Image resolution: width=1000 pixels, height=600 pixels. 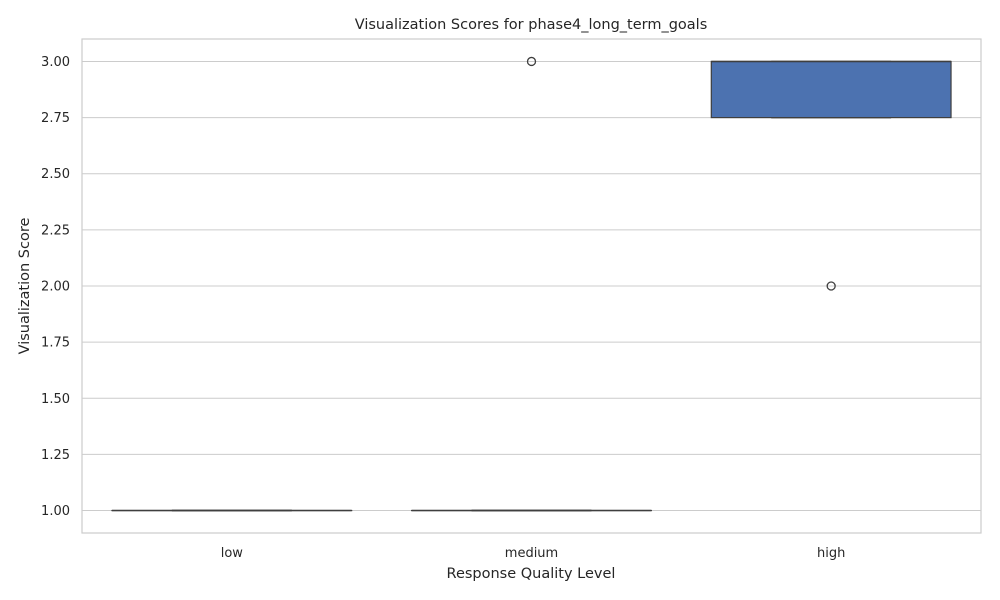 What do you see at coordinates (55, 230) in the screenshot?
I see `y-tick-label: 2.25` at bounding box center [55, 230].